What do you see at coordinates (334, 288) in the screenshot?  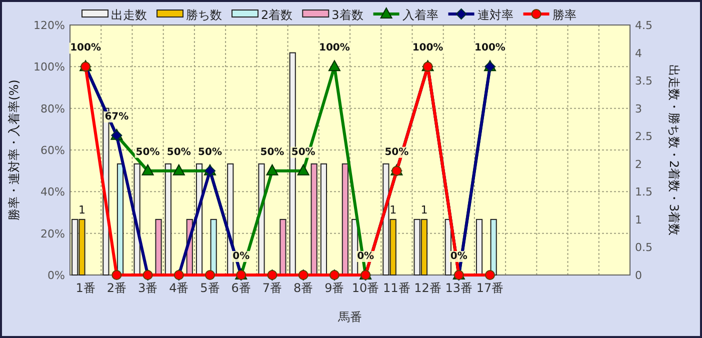 I see `x-tick-label: 9番` at bounding box center [334, 288].